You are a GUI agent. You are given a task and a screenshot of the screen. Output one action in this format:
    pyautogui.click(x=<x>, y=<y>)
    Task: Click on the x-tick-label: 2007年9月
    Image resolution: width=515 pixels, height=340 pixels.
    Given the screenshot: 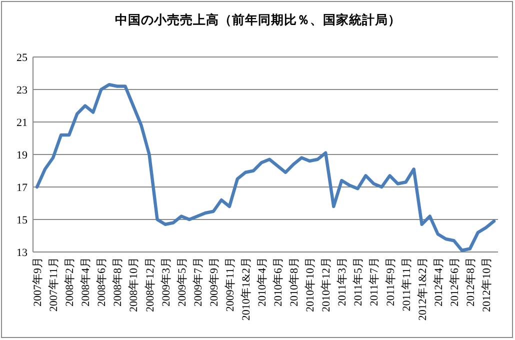 What is the action you would take?
    pyautogui.click(x=38, y=281)
    